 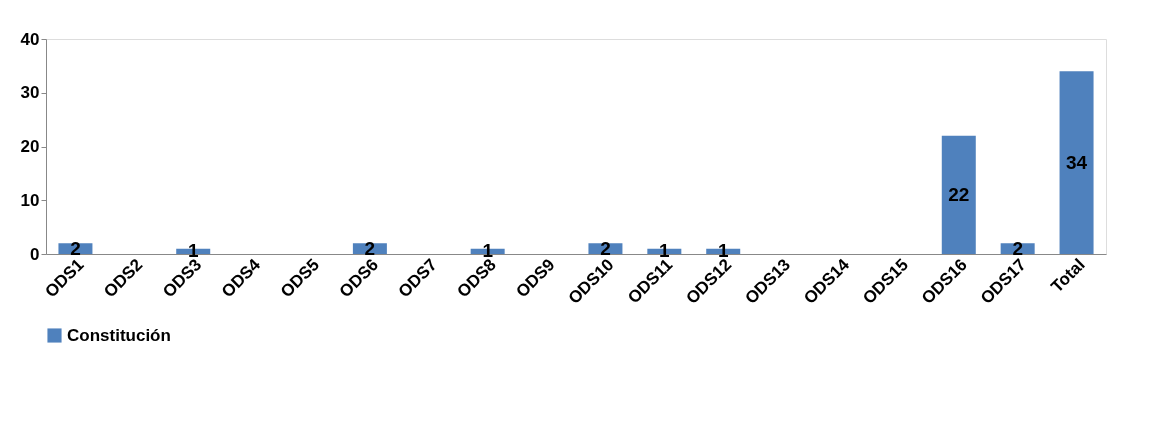 What do you see at coordinates (30, 93) in the screenshot?
I see `y-tick-label: 30` at bounding box center [30, 93].